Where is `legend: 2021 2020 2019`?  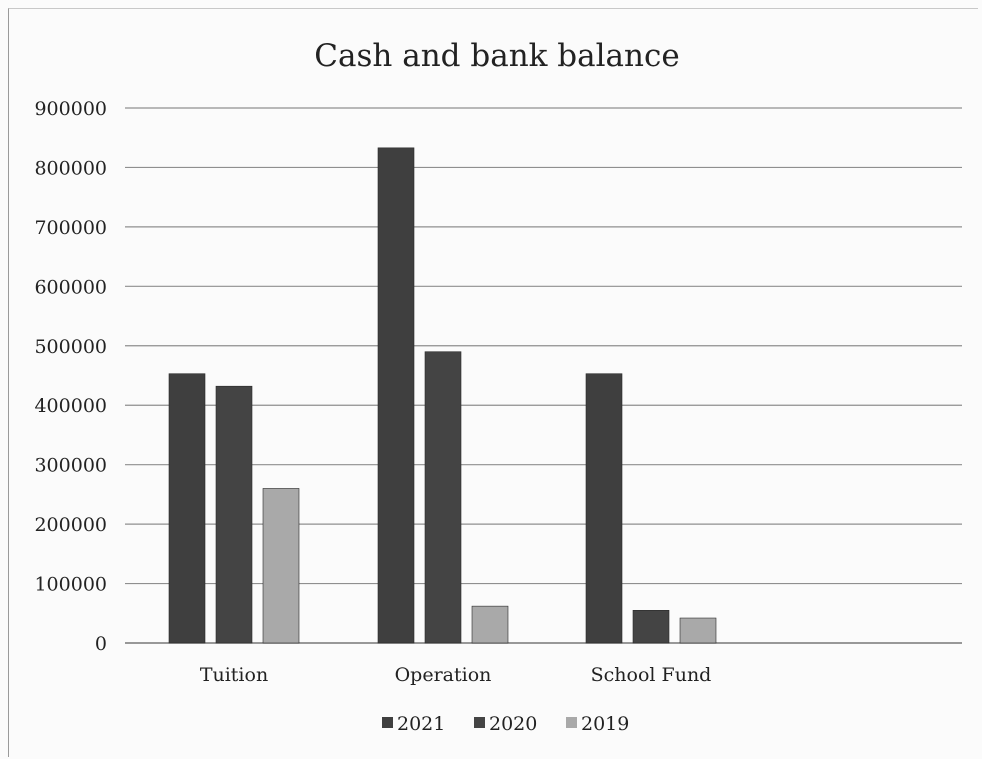 legend: 2021 2020 2019 is located at coordinates (505, 724).